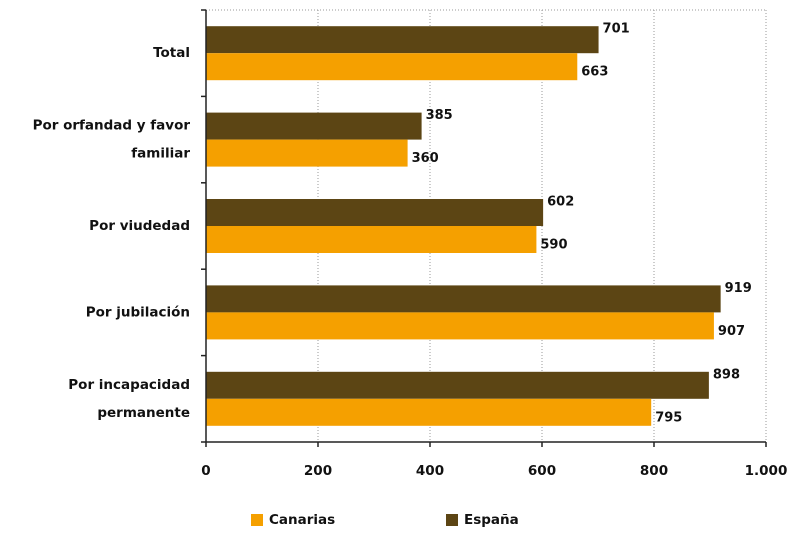 The width and height of the screenshot is (788, 534). What do you see at coordinates (452, 520) in the screenshot?
I see `legend-swatch-espana` at bounding box center [452, 520].